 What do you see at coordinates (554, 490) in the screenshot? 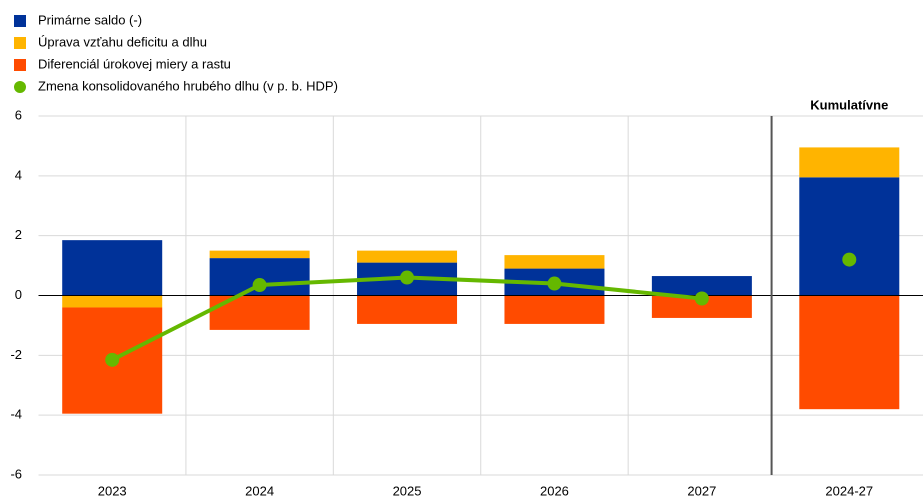
I see `x-tick-label: 2026` at bounding box center [554, 490].